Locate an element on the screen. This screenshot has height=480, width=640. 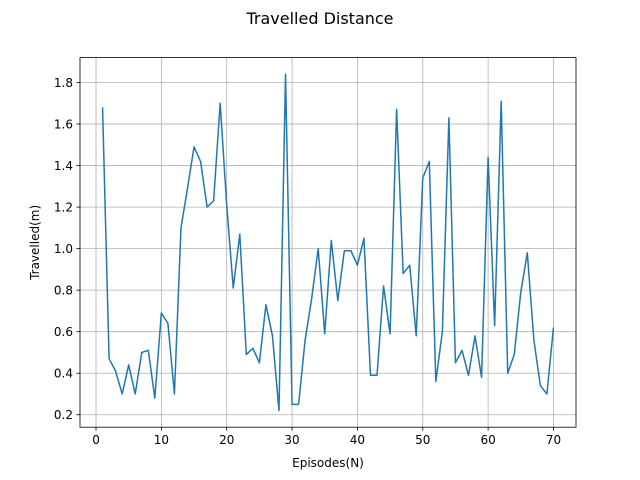
y-tick-label: 0.2 is located at coordinates (63, 415).